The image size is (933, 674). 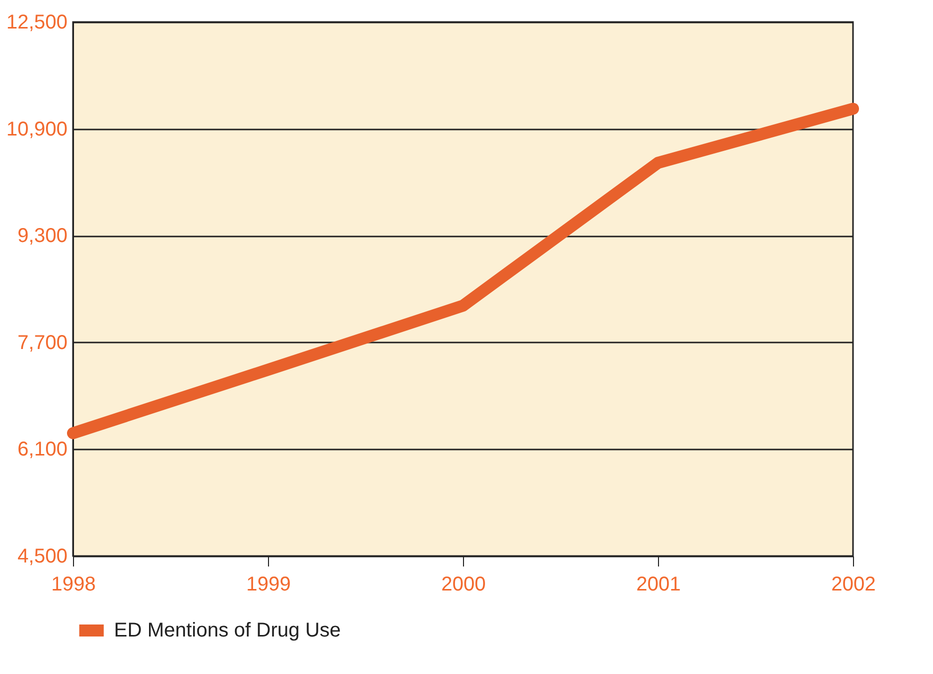 I want to click on legend-label: ED Mentions of Drug Use, so click(x=227, y=631).